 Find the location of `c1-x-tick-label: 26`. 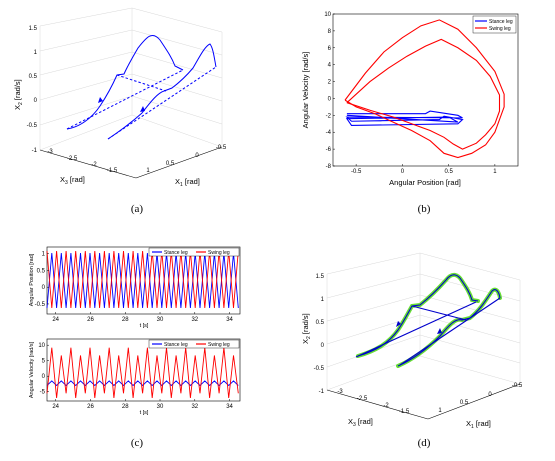

c1-x-tick-label: 26 is located at coordinates (90, 320).